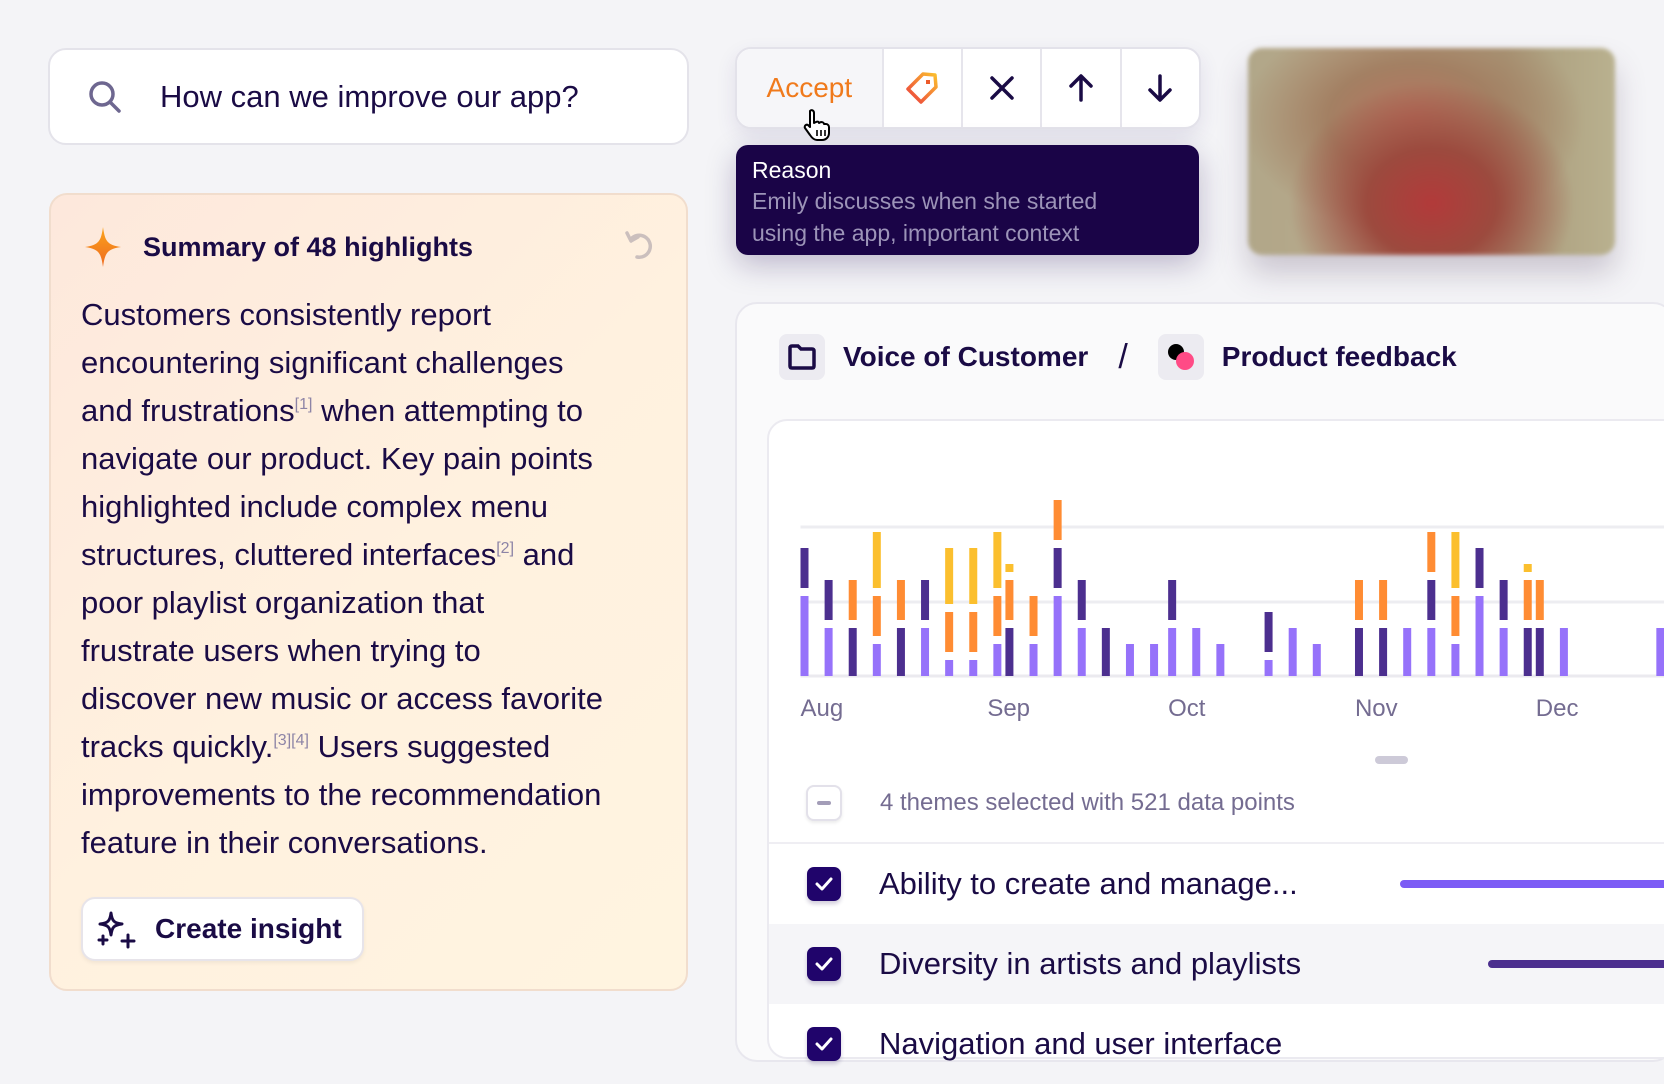 The width and height of the screenshot is (1664, 1084). What do you see at coordinates (1000, 88) in the screenshot?
I see `reject-button` at bounding box center [1000, 88].